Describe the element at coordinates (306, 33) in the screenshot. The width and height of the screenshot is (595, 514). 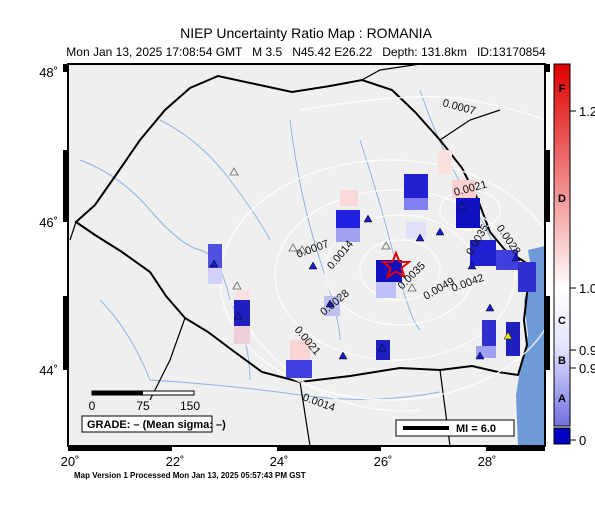
I see `title: NIEP Uncertainty Ratio Map : ROMANIA` at that location.